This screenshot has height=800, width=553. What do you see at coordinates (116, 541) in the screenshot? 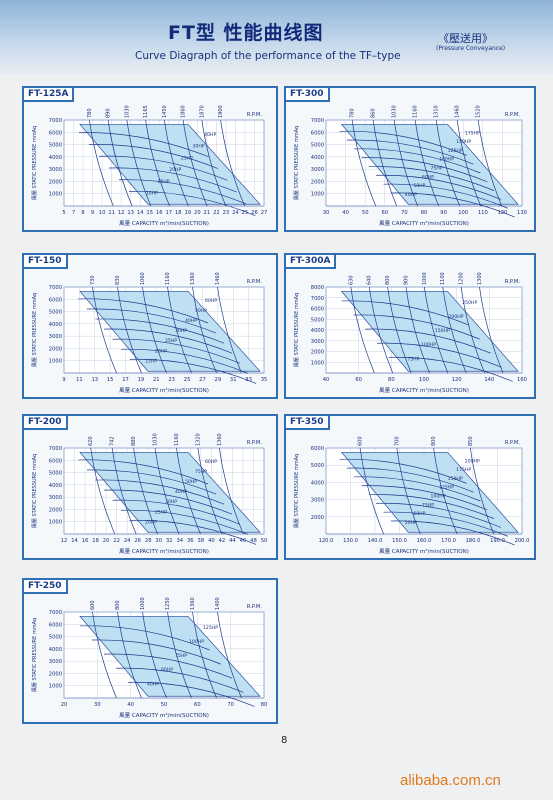
I see `x-tick-label: 22` at bounding box center [116, 541].